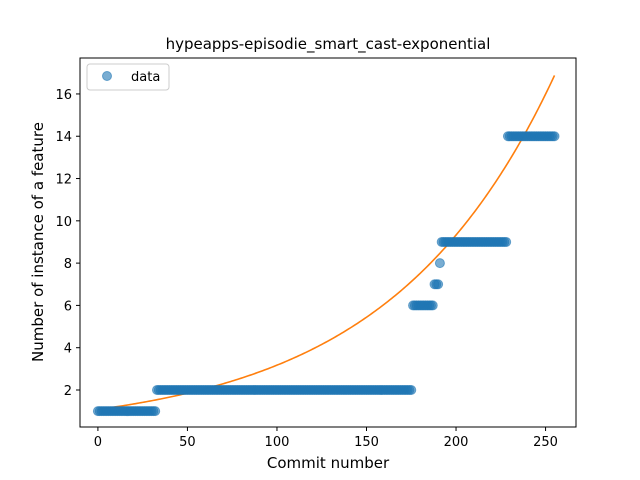 This screenshot has height=480, width=640. What do you see at coordinates (326, 438) in the screenshot?
I see `x-axis: 0 50 100 150 200 250` at bounding box center [326, 438].